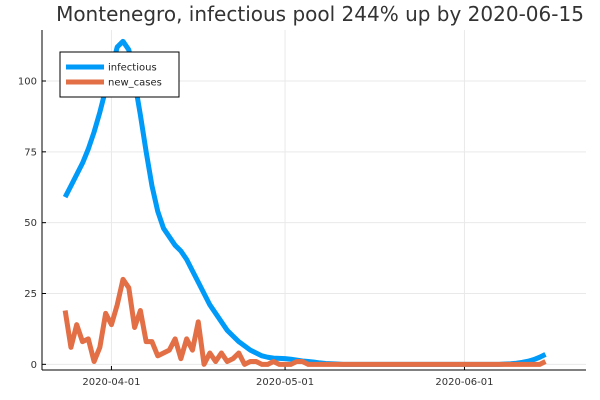 The height and width of the screenshot is (400, 600). I want to click on y-tick-label: 100, so click(27, 82).